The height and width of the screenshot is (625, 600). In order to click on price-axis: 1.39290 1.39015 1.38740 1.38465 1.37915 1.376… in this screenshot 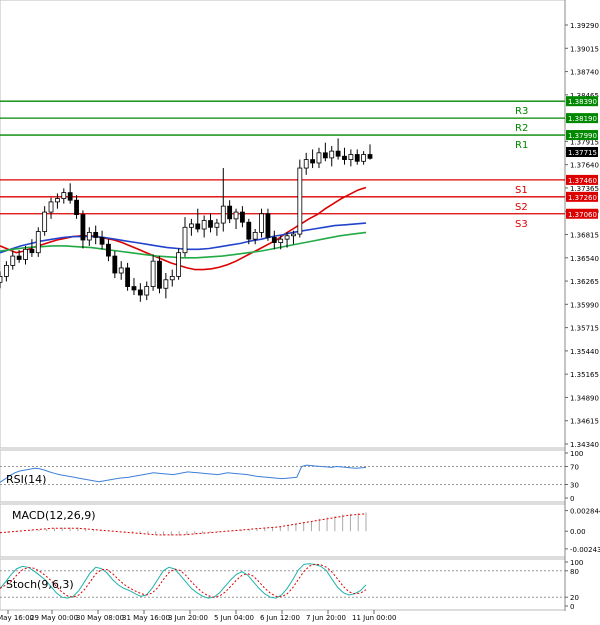, I will do `click(582, 235)`.